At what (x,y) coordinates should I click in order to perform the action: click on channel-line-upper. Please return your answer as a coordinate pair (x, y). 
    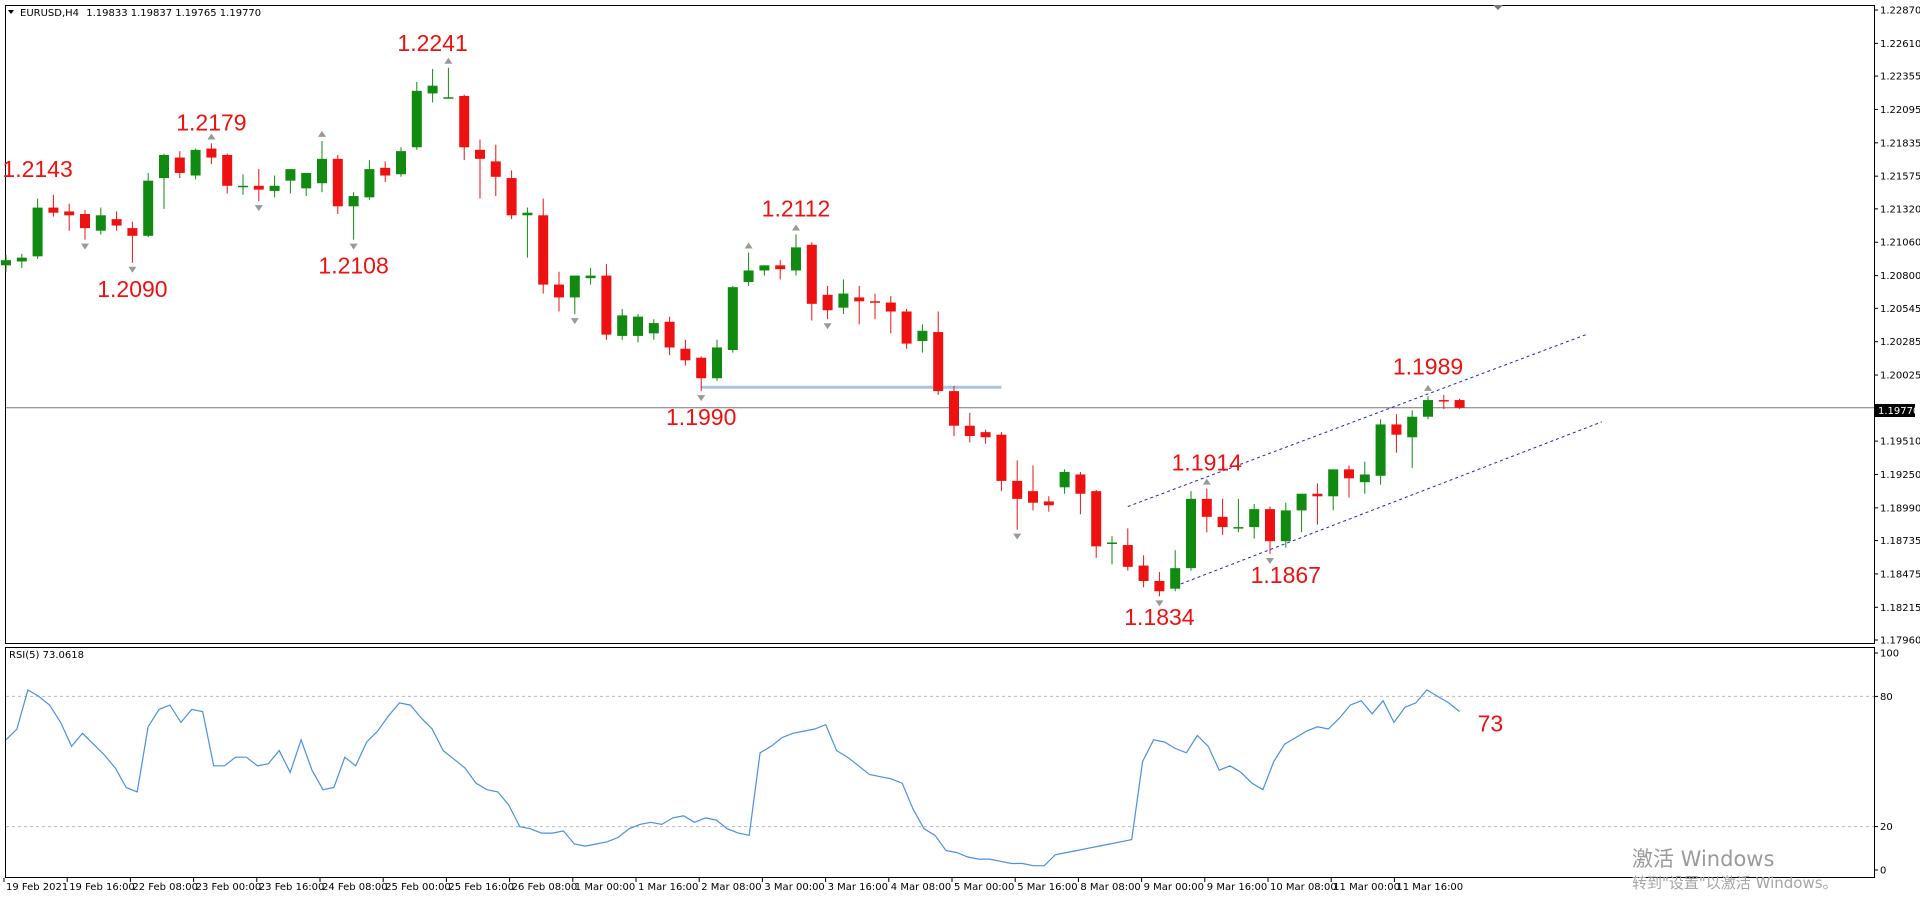
    Looking at the image, I should click on (1357, 421).